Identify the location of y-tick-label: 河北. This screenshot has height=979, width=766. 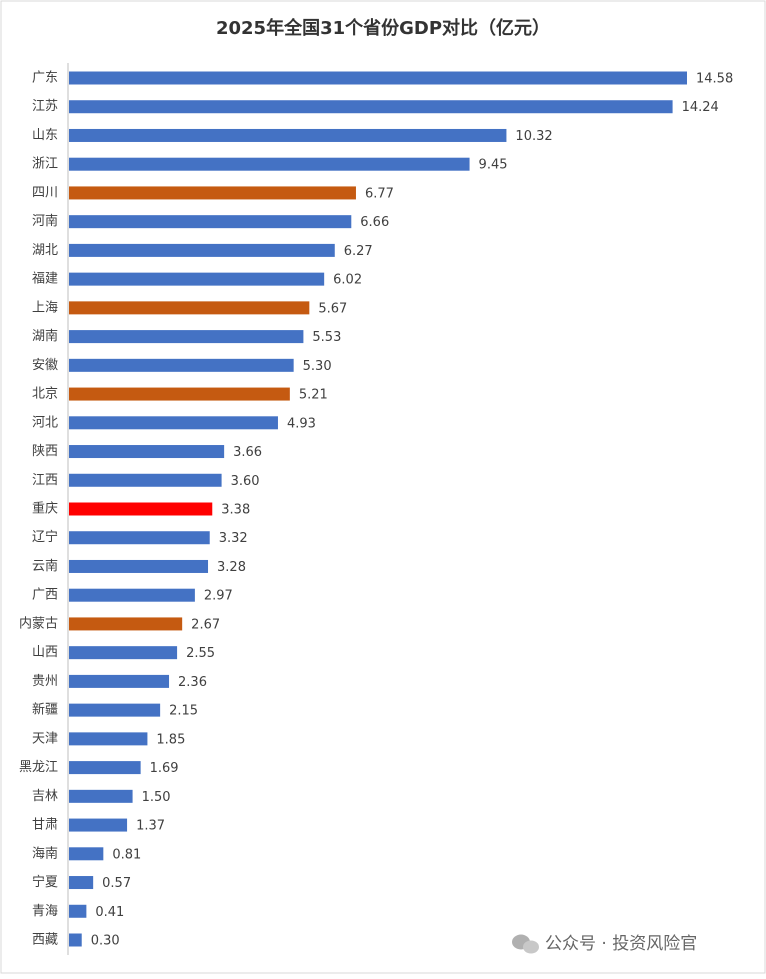
(45, 422).